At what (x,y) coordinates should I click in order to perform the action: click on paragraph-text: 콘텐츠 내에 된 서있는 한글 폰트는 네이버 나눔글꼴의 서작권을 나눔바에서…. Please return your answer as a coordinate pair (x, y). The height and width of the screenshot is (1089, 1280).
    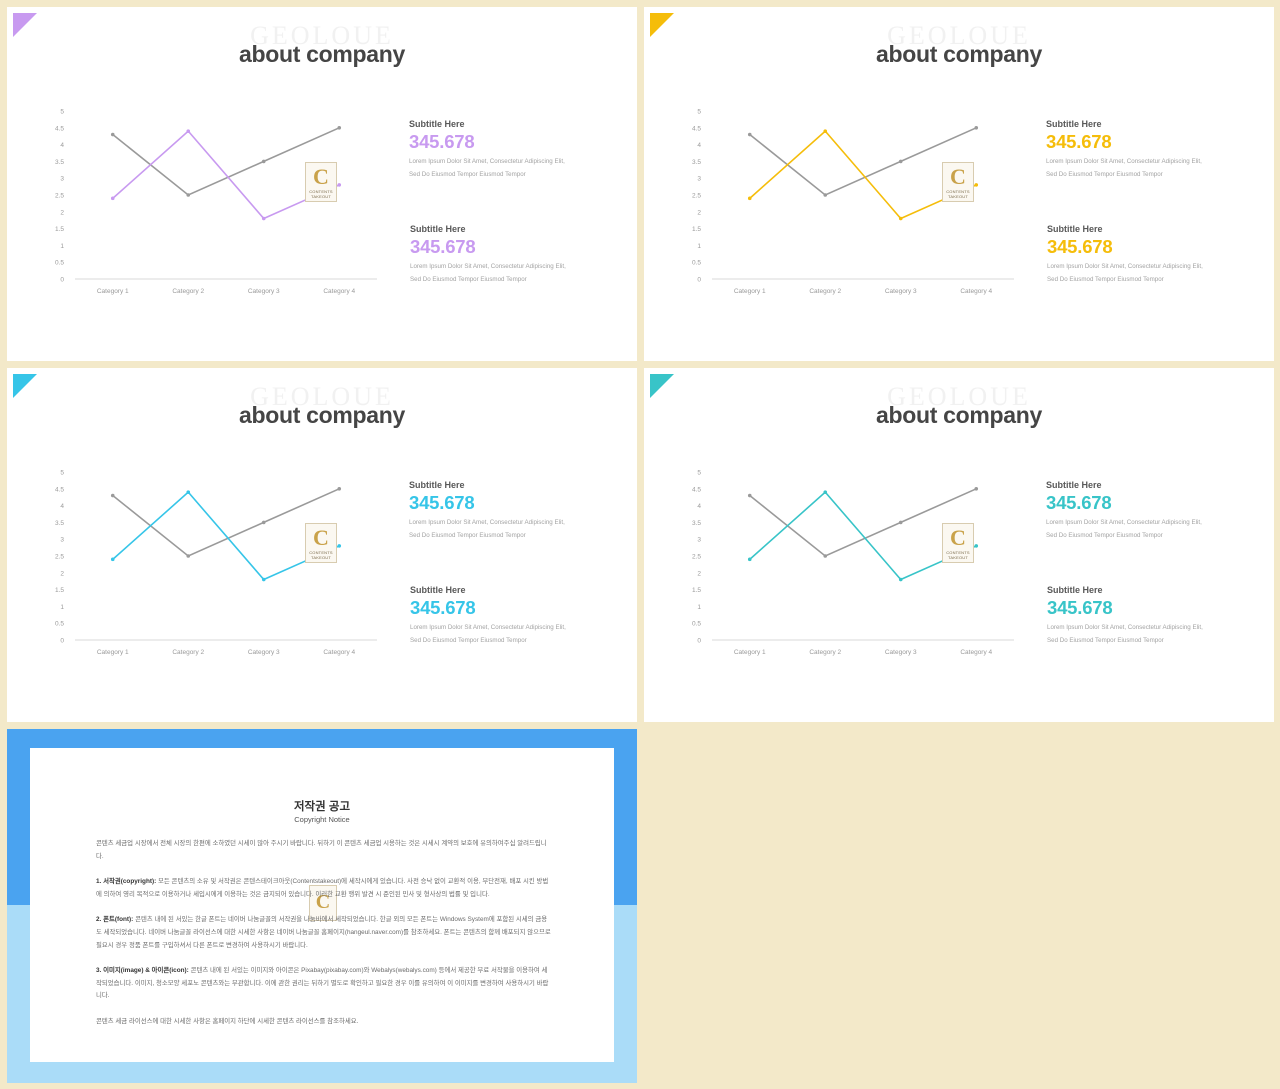
    Looking at the image, I should click on (323, 932).